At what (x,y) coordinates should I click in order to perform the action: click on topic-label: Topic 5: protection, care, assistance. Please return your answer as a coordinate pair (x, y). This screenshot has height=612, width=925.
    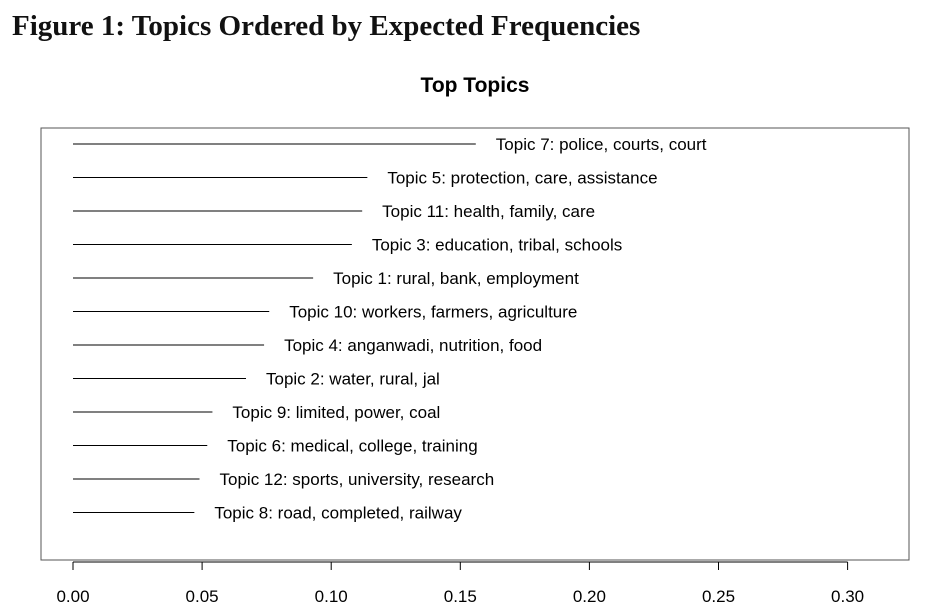
    Looking at the image, I should click on (522, 178).